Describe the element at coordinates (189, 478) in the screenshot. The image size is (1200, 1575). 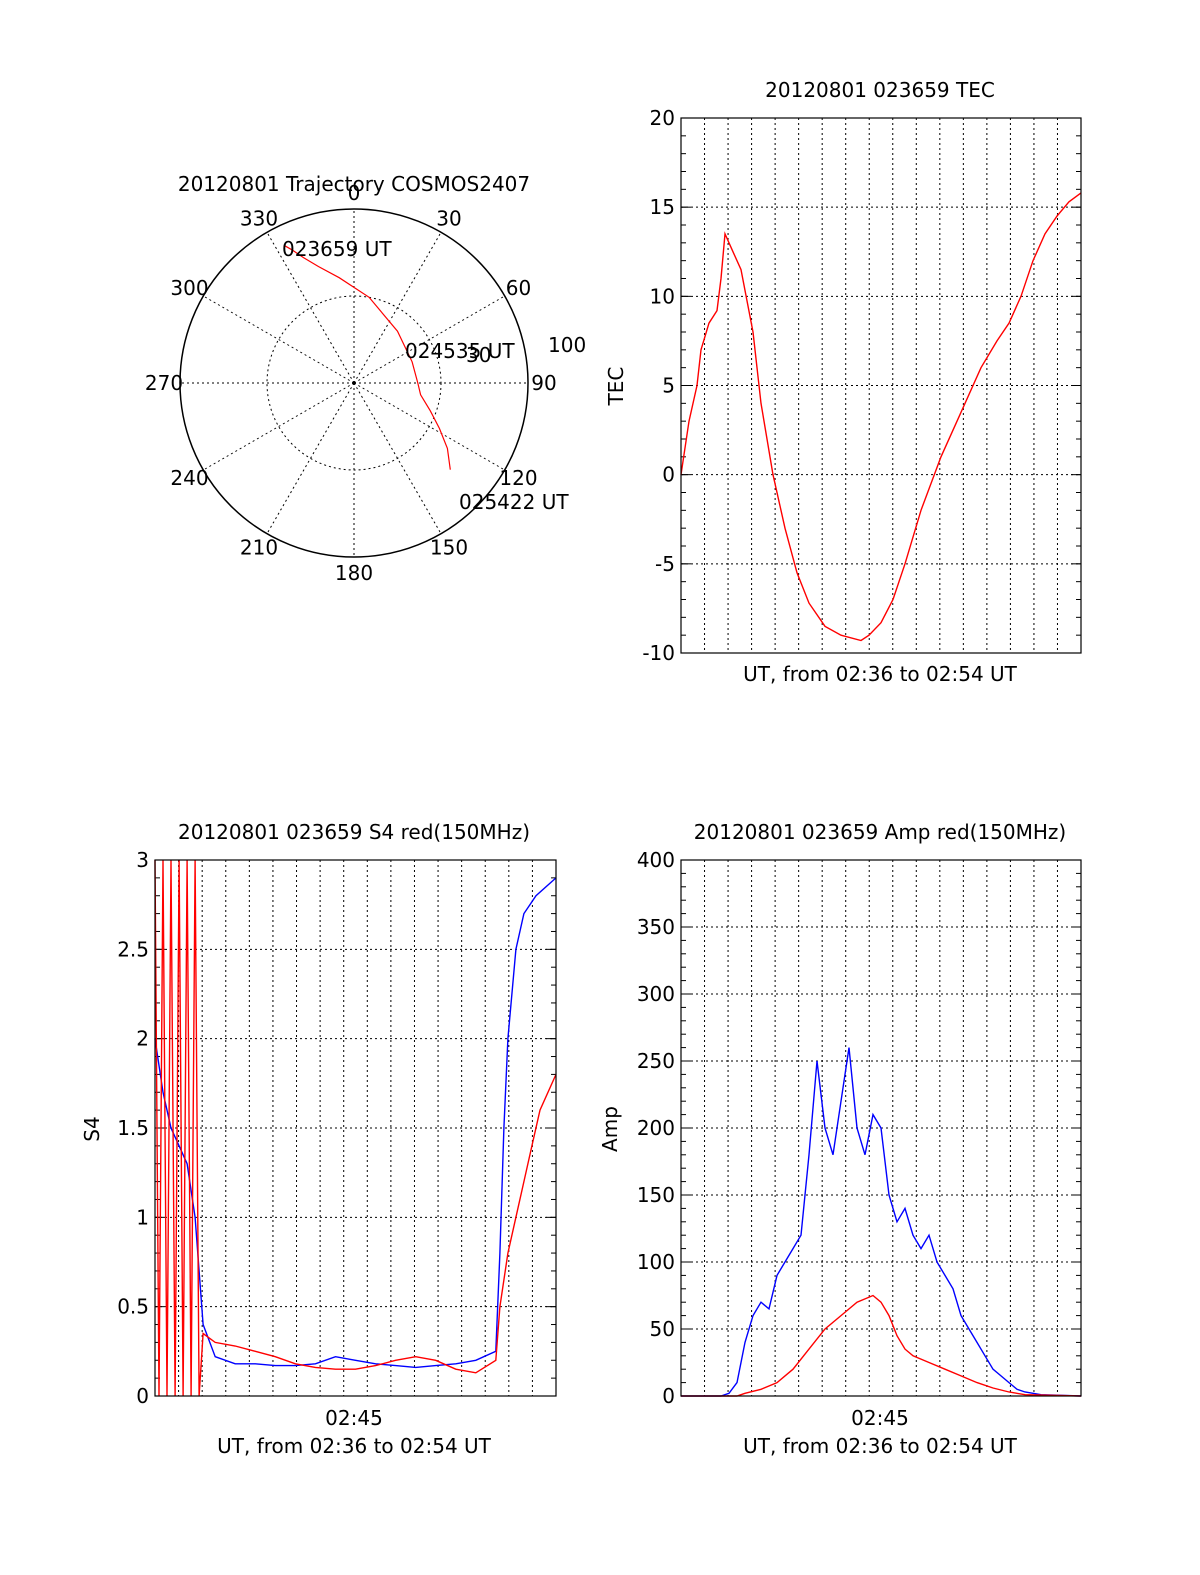
I see `polar-azimuth-label: 240` at that location.